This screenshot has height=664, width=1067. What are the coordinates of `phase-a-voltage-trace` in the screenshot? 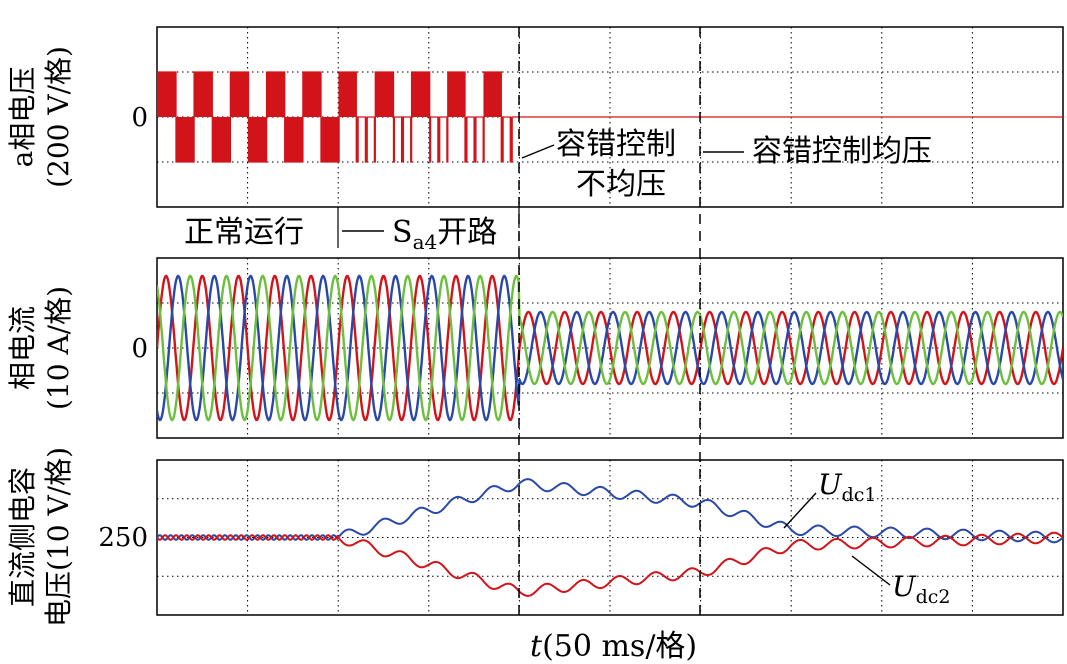 It's located at (610, 117).